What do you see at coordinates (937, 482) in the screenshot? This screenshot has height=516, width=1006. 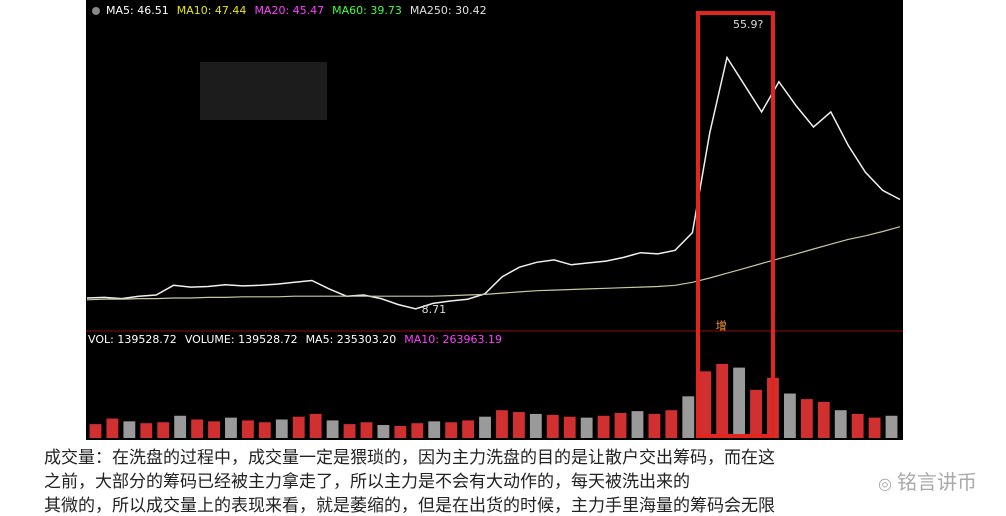 I see `watermark-text: 铭言讲币` at bounding box center [937, 482].